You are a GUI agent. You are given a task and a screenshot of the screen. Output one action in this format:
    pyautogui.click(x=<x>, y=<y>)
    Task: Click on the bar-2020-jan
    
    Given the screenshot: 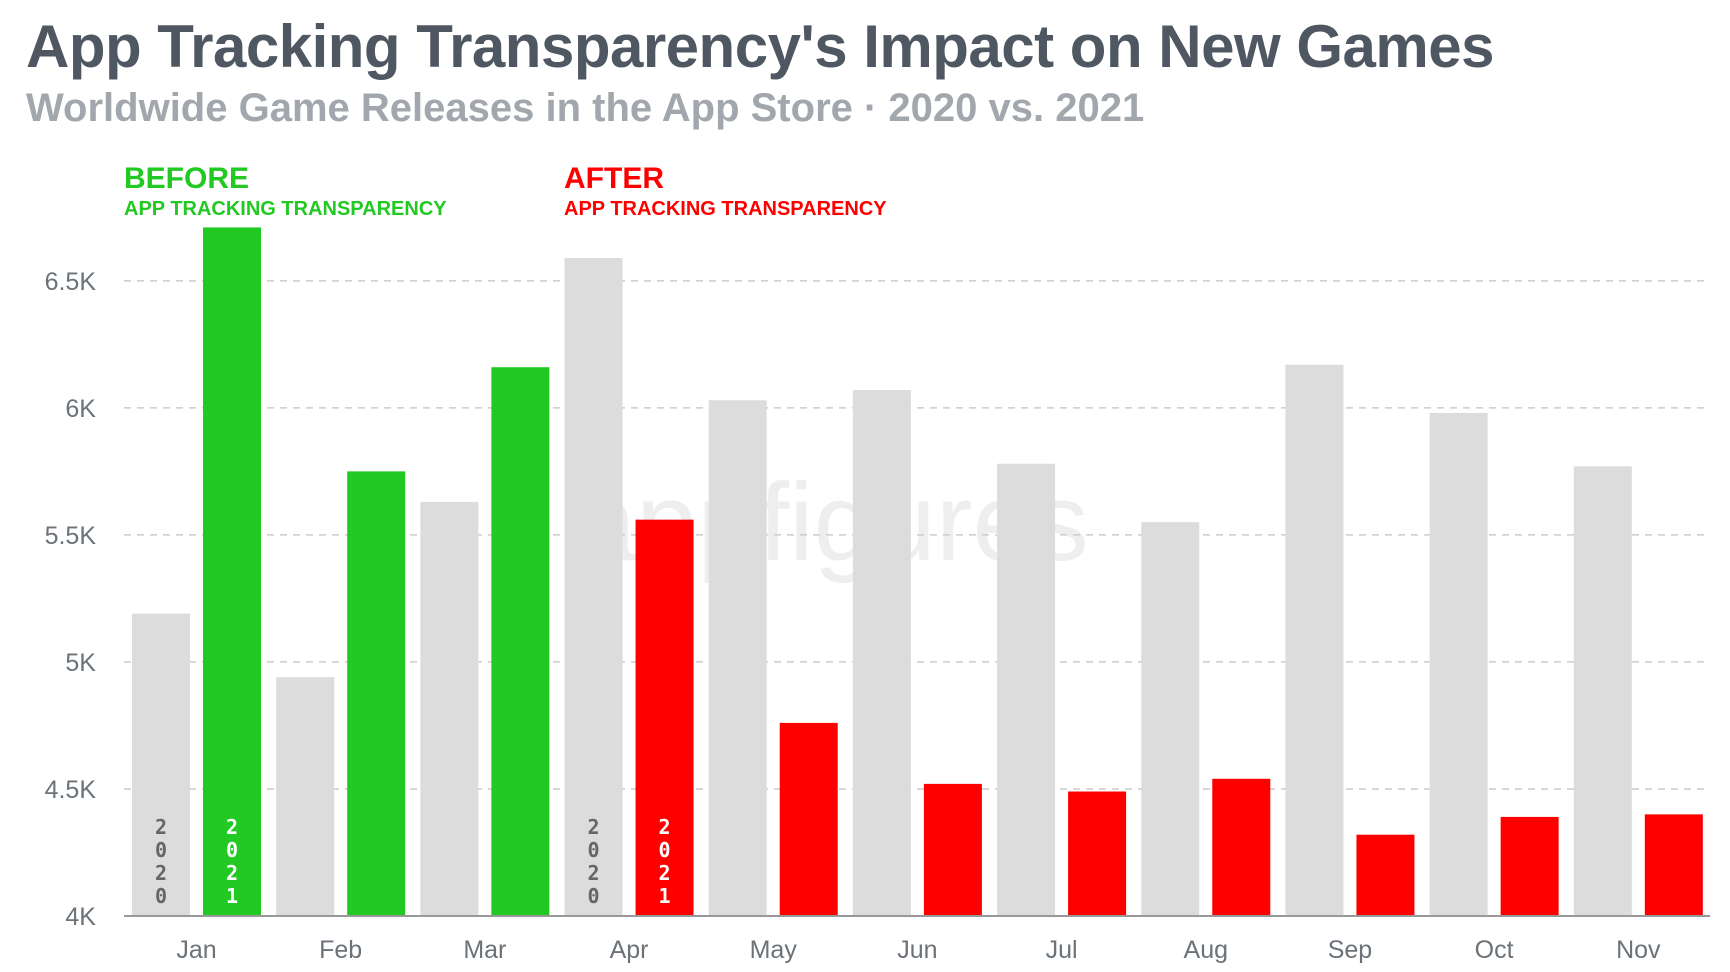 What is the action you would take?
    pyautogui.click(x=161, y=764)
    